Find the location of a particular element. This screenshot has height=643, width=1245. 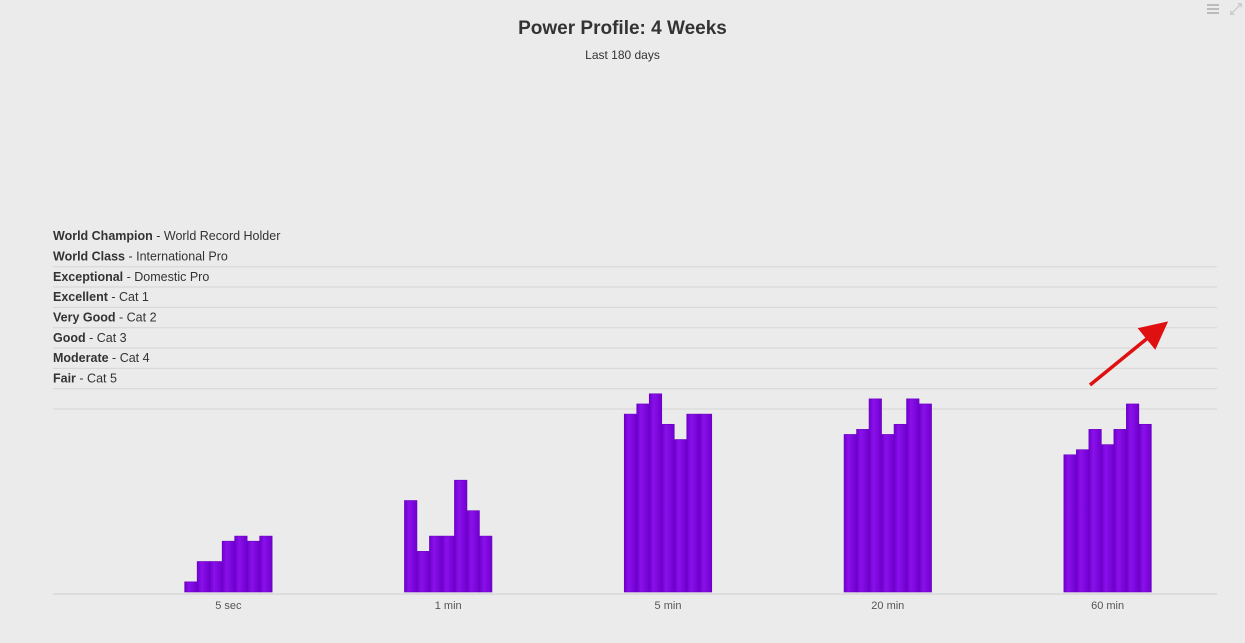

x-tick-label: 60 min is located at coordinates (1107, 606).